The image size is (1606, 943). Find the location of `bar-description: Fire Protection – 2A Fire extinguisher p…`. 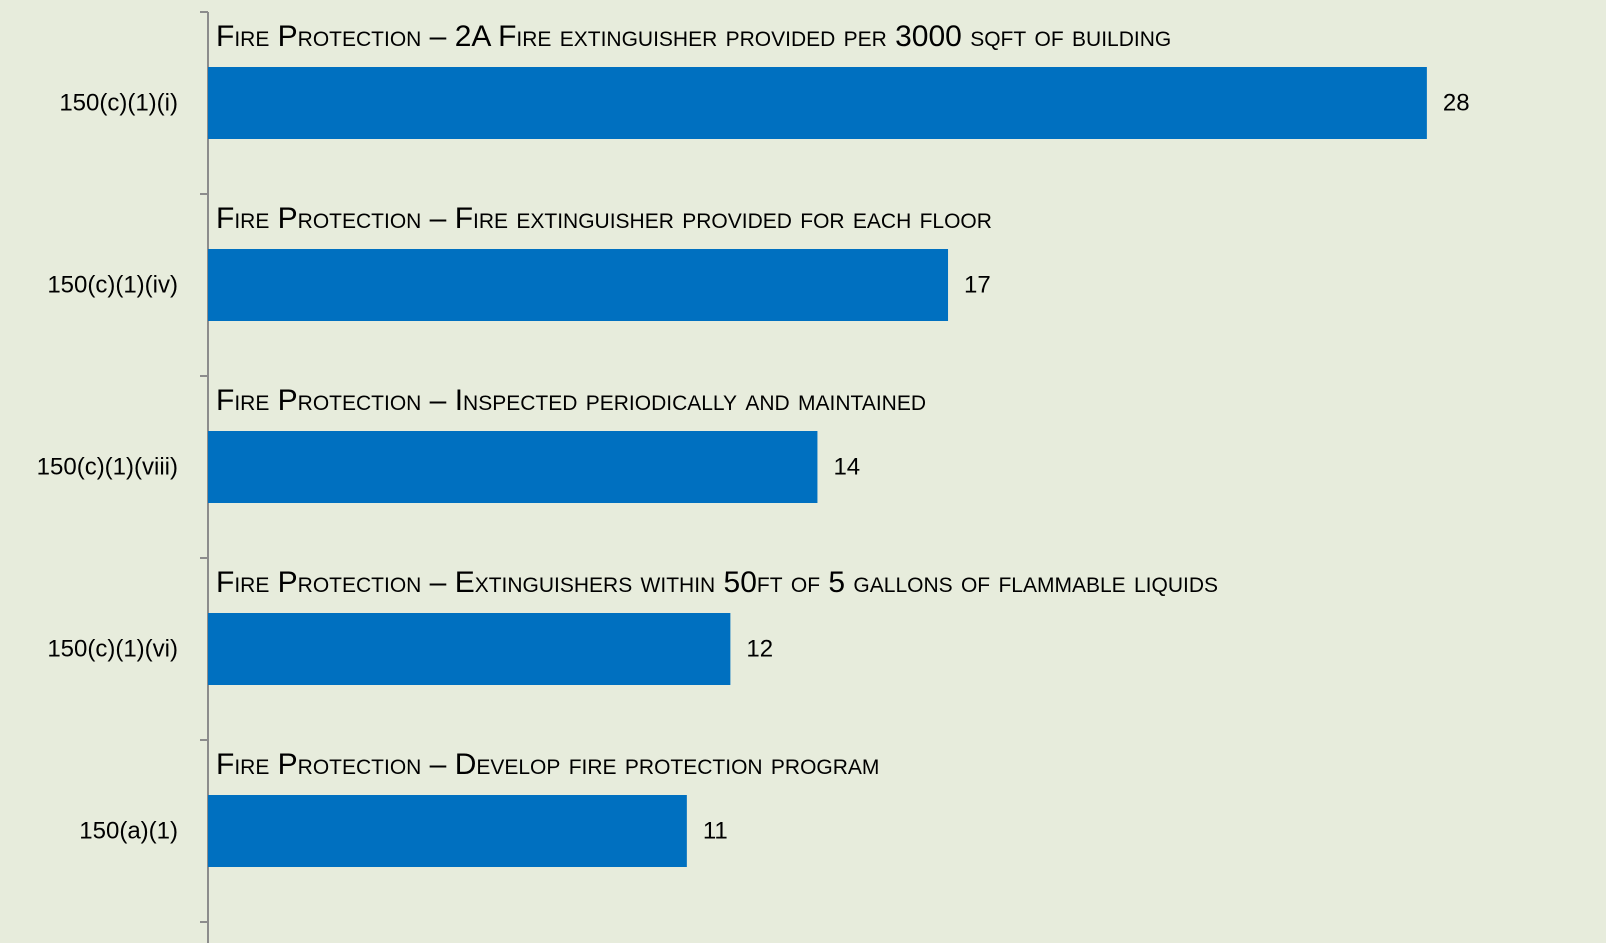

bar-description: Fire Protection – 2A Fire extinguisher p… is located at coordinates (693, 36).